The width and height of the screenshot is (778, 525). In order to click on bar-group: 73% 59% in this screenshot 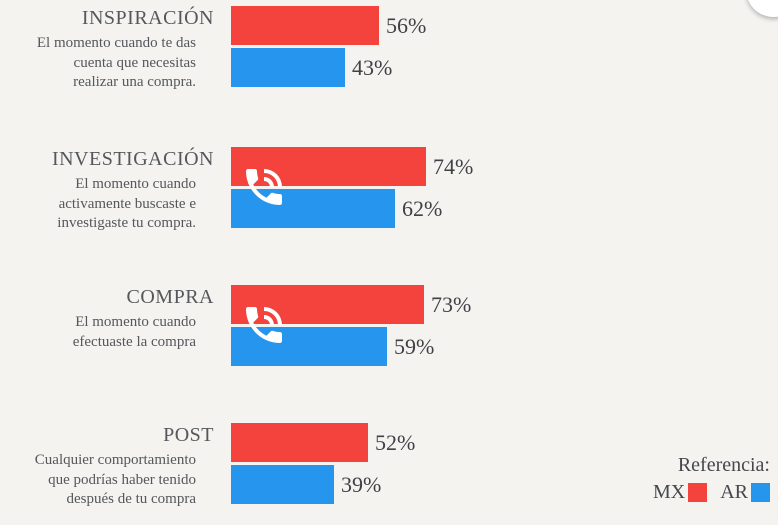, I will do `click(351, 327)`.